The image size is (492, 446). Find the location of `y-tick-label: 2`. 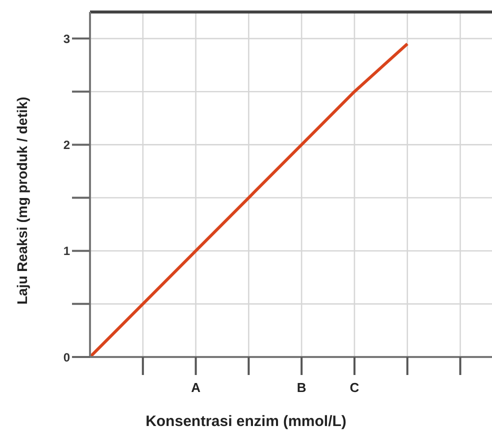

y-tick-label: 2 is located at coordinates (66, 145).